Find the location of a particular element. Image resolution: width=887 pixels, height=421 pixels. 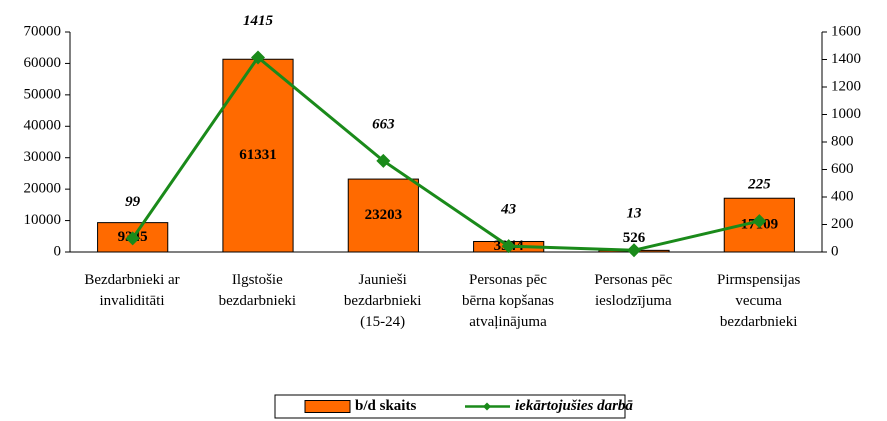

bar-value-label: 61331 is located at coordinates (258, 155).